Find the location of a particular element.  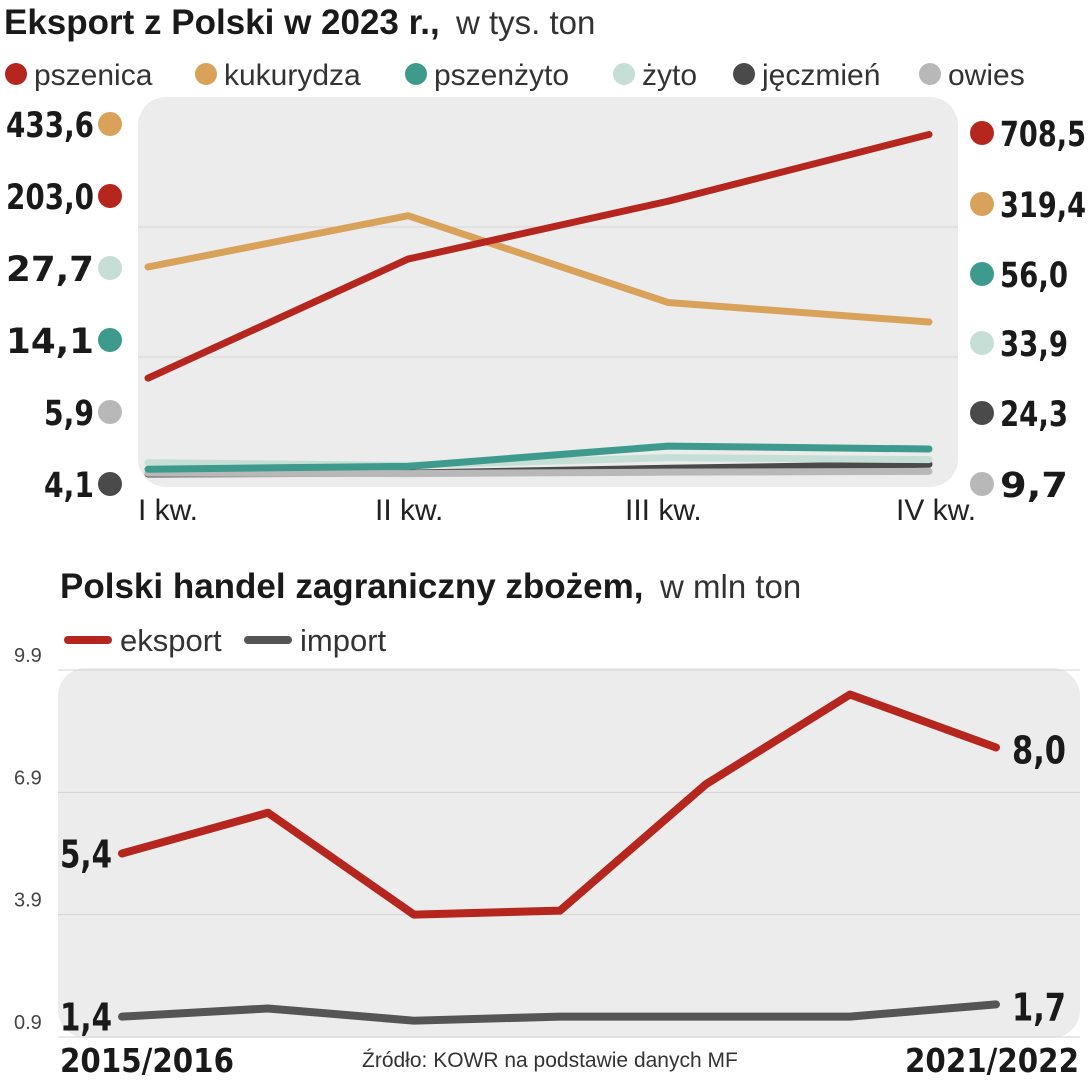

legend-label-pszenica: pszenica is located at coordinates (93, 75).